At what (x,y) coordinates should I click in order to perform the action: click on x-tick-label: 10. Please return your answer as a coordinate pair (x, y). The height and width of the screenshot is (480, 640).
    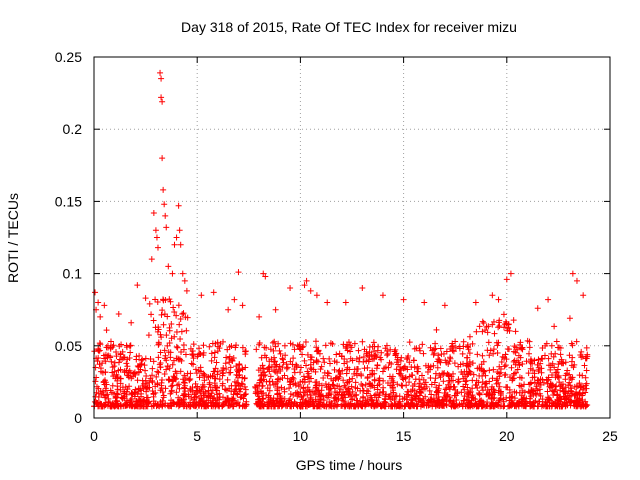
    Looking at the image, I should click on (301, 436).